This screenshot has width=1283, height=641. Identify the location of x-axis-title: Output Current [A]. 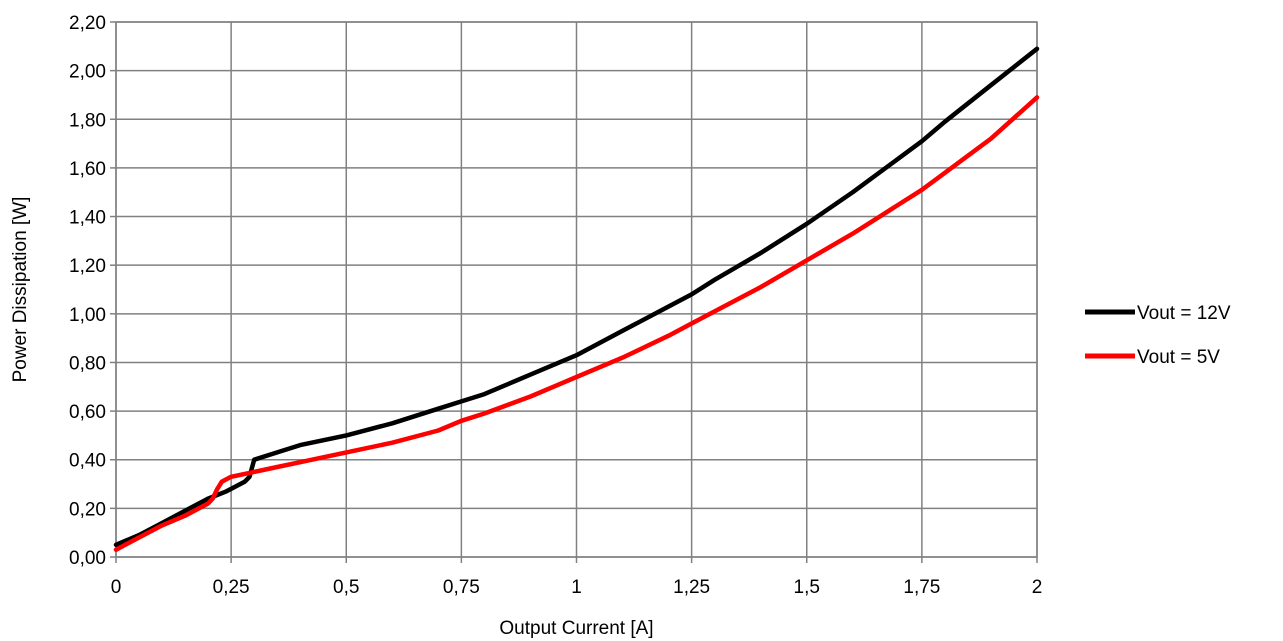
(576, 628).